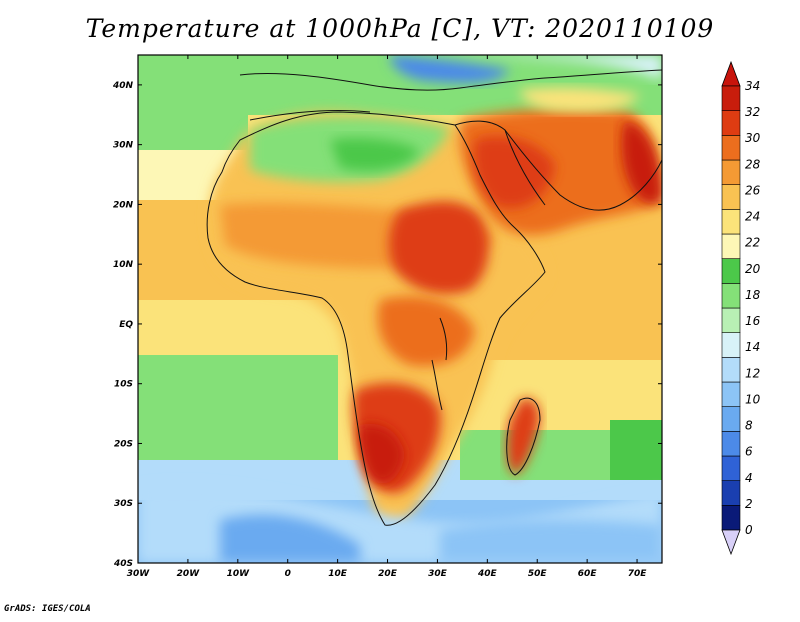  Describe the element at coordinates (126, 325) in the screenshot. I see `lat-label: EQ` at that location.